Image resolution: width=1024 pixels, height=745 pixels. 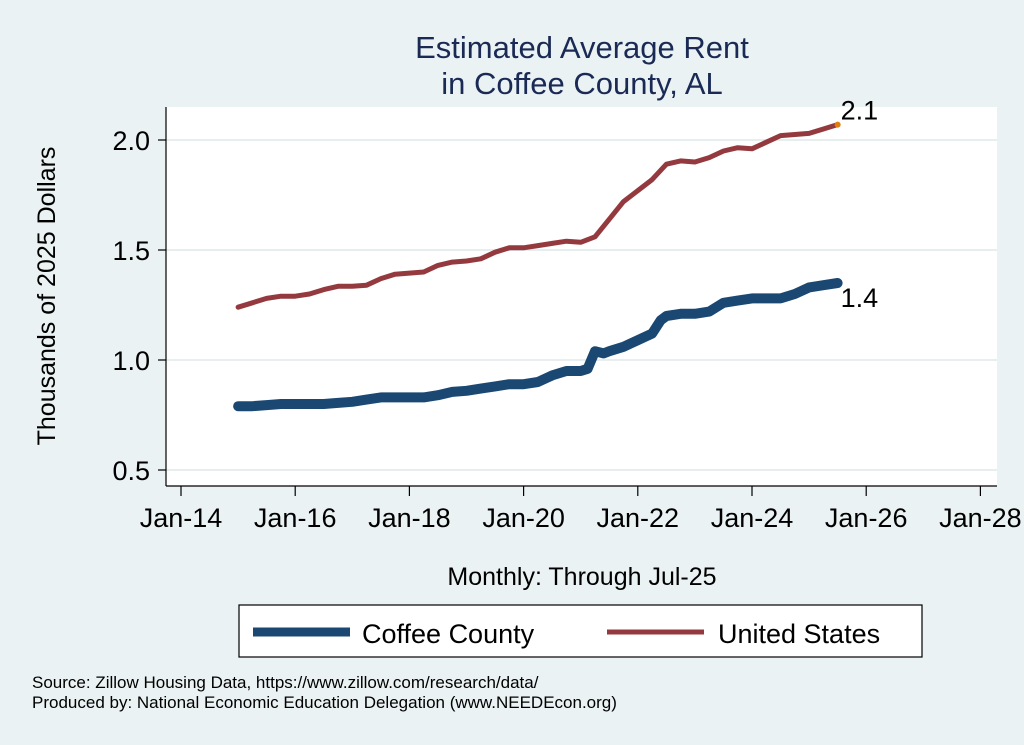 What do you see at coordinates (448, 634) in the screenshot?
I see `legend-label-coffee-county: Coffee County` at bounding box center [448, 634].